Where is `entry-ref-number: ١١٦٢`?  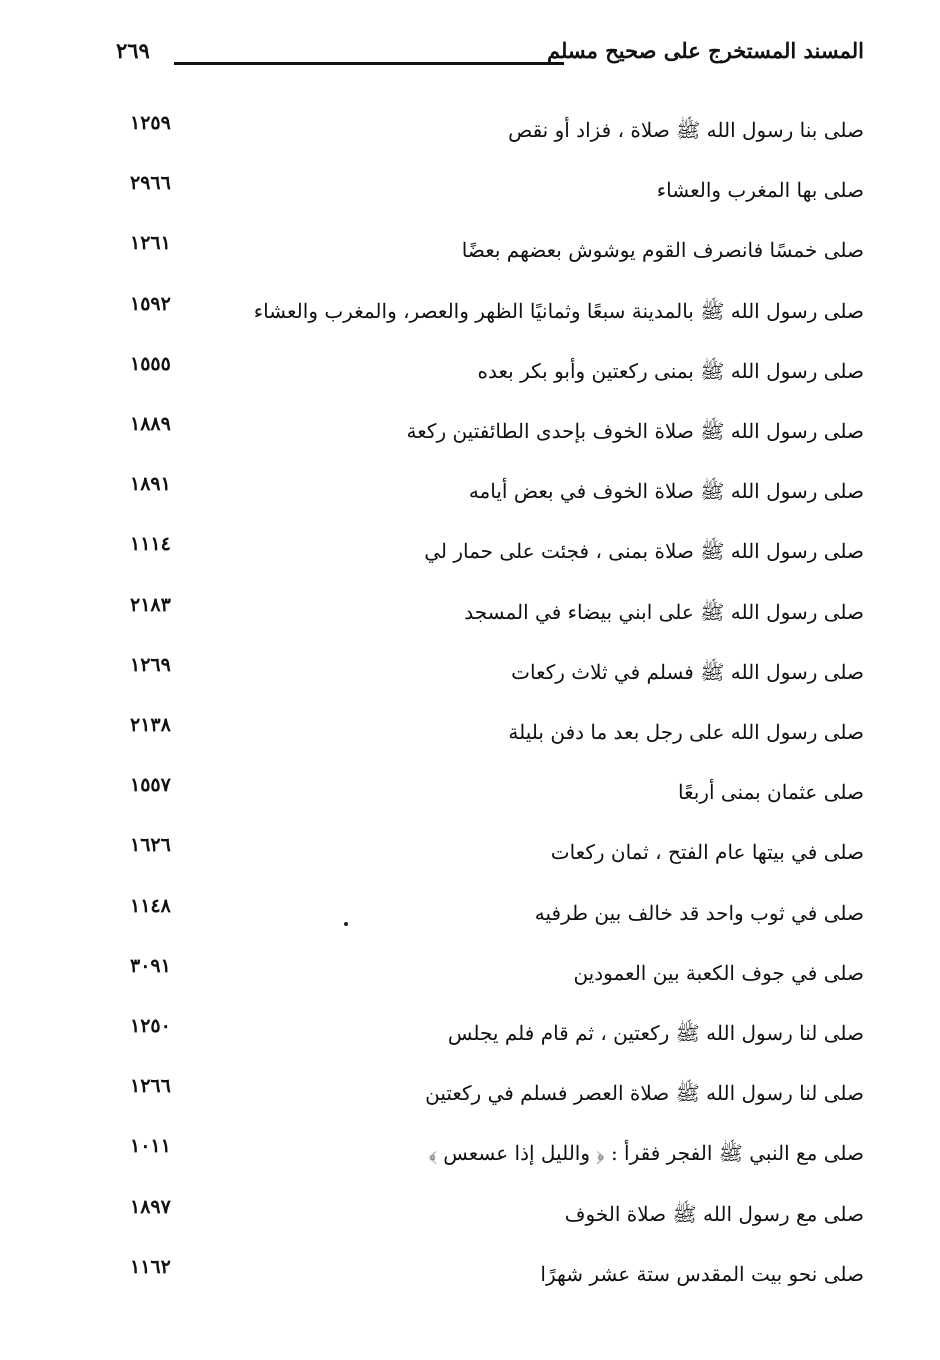 entry-ref-number: ١١٦٢ is located at coordinates (150, 1266).